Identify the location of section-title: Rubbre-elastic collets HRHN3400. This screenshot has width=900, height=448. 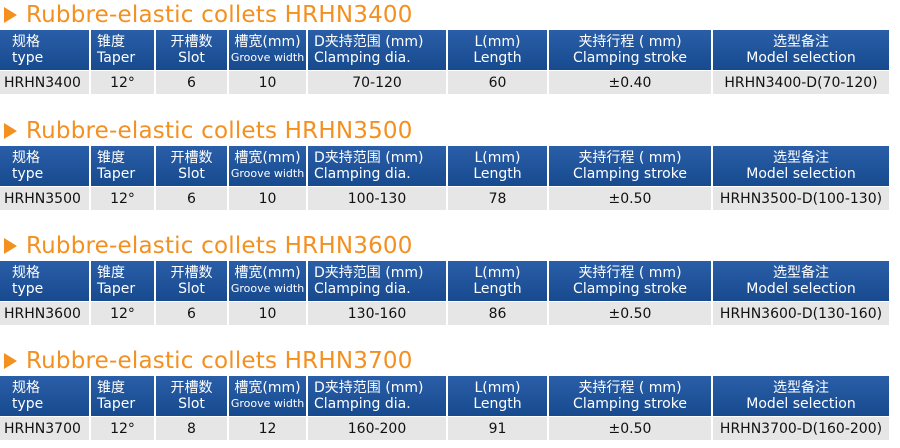
(450, 15).